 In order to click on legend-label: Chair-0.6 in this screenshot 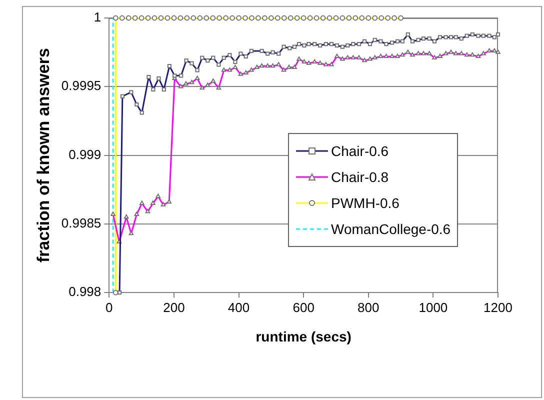, I will do `click(360, 151)`.